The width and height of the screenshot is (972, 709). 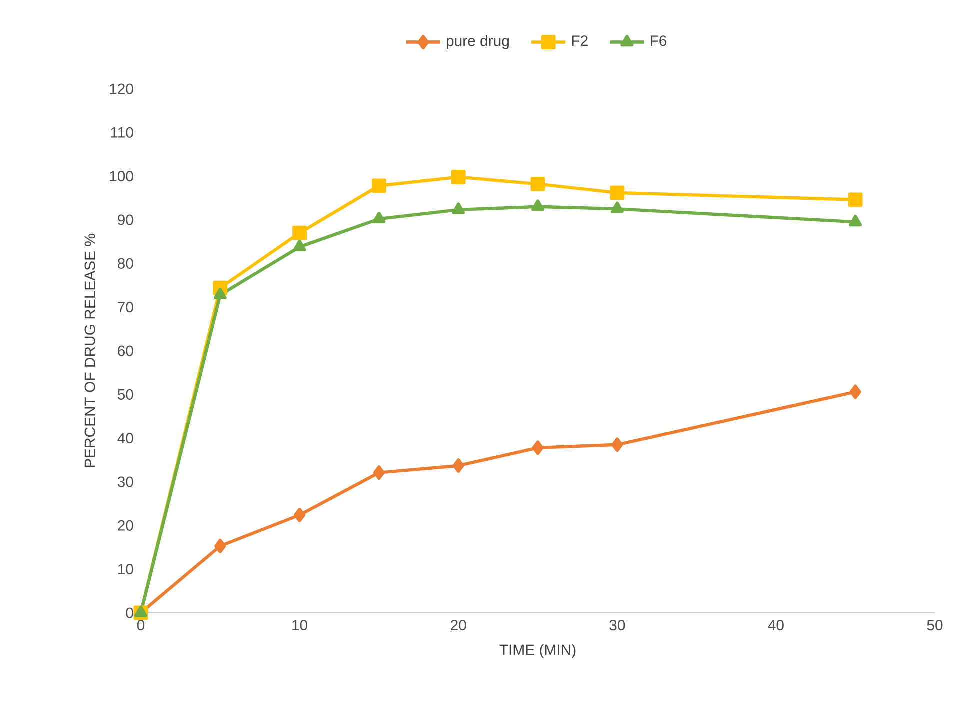 I want to click on x-tick-label: 10, so click(x=300, y=625).